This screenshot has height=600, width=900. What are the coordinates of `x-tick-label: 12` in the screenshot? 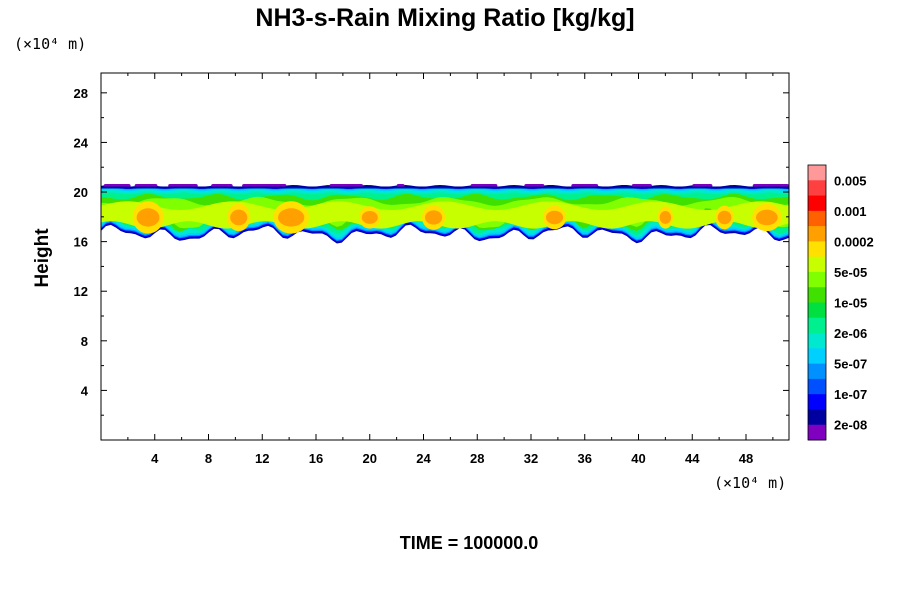 It's located at (262, 458).